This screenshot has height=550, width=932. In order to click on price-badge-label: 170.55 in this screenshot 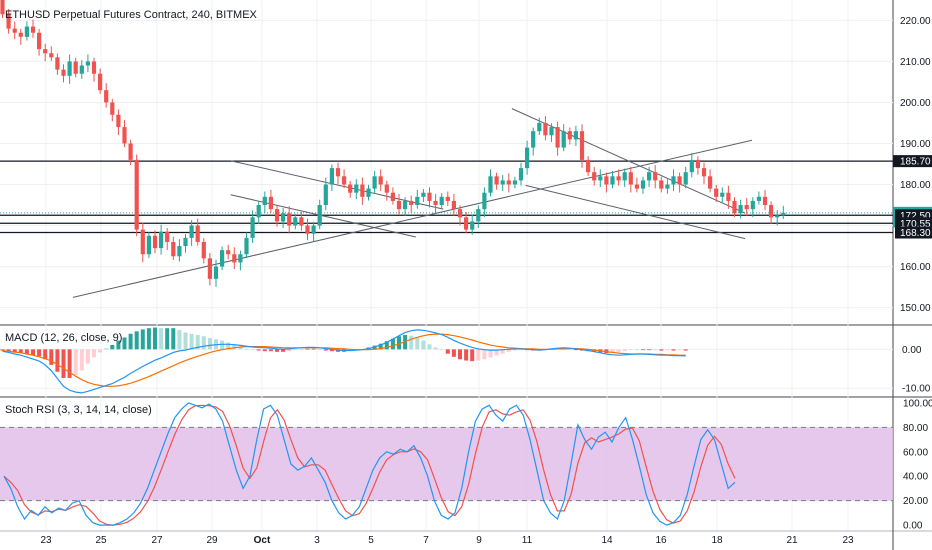, I will do `click(915, 224)`.